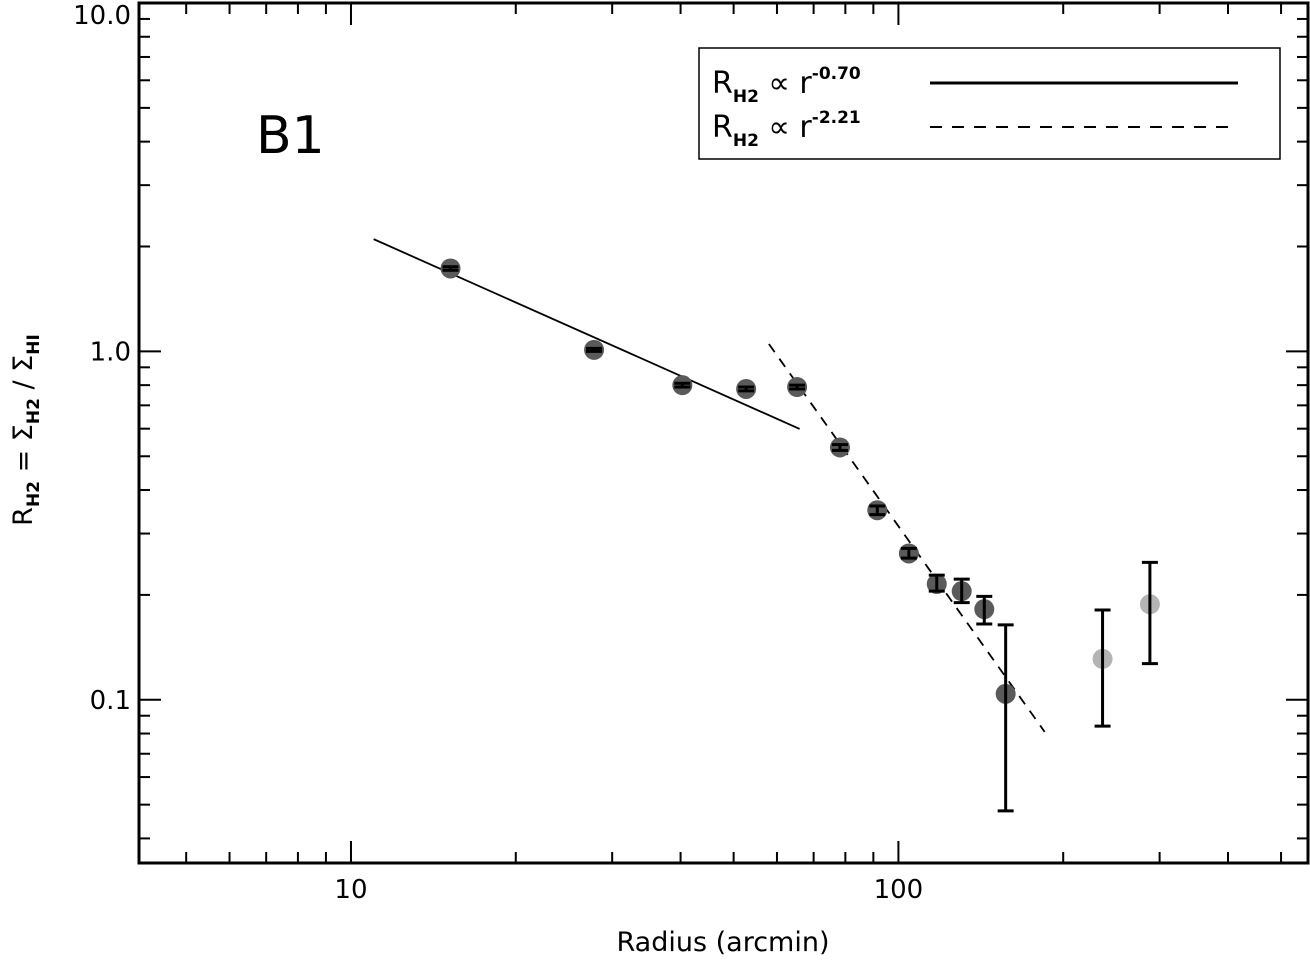 This screenshot has height=963, width=1310. What do you see at coordinates (34, 411) in the screenshot?
I see `ylabel-sigma1-sub: H2` at bounding box center [34, 411].